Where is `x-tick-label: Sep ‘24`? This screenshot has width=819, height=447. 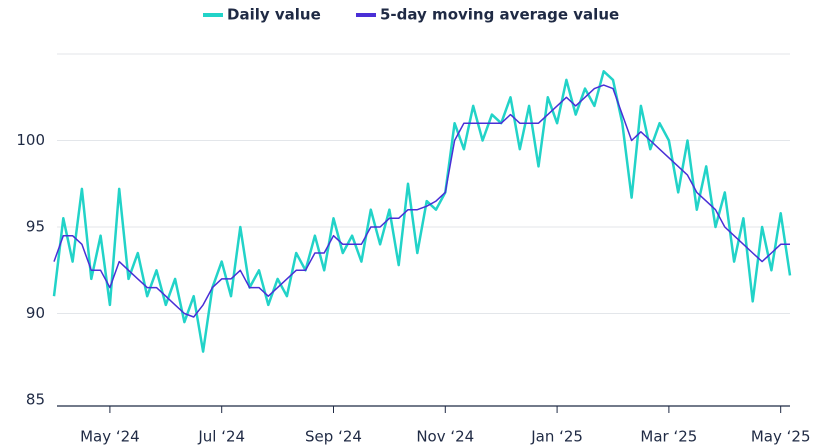
x-tick-label: Sep ‘24 is located at coordinates (333, 437).